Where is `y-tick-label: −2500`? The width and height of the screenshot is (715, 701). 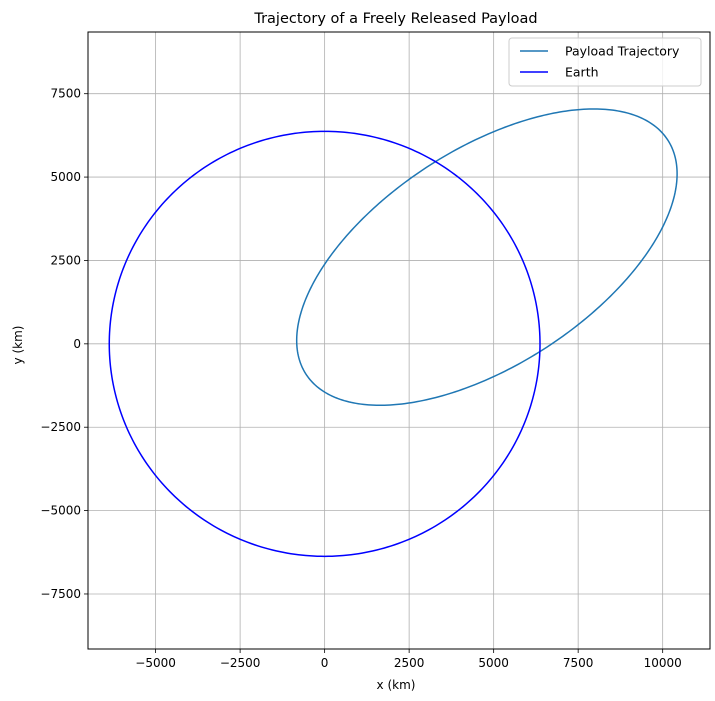 y-tick-label: −2500 is located at coordinates (60, 427).